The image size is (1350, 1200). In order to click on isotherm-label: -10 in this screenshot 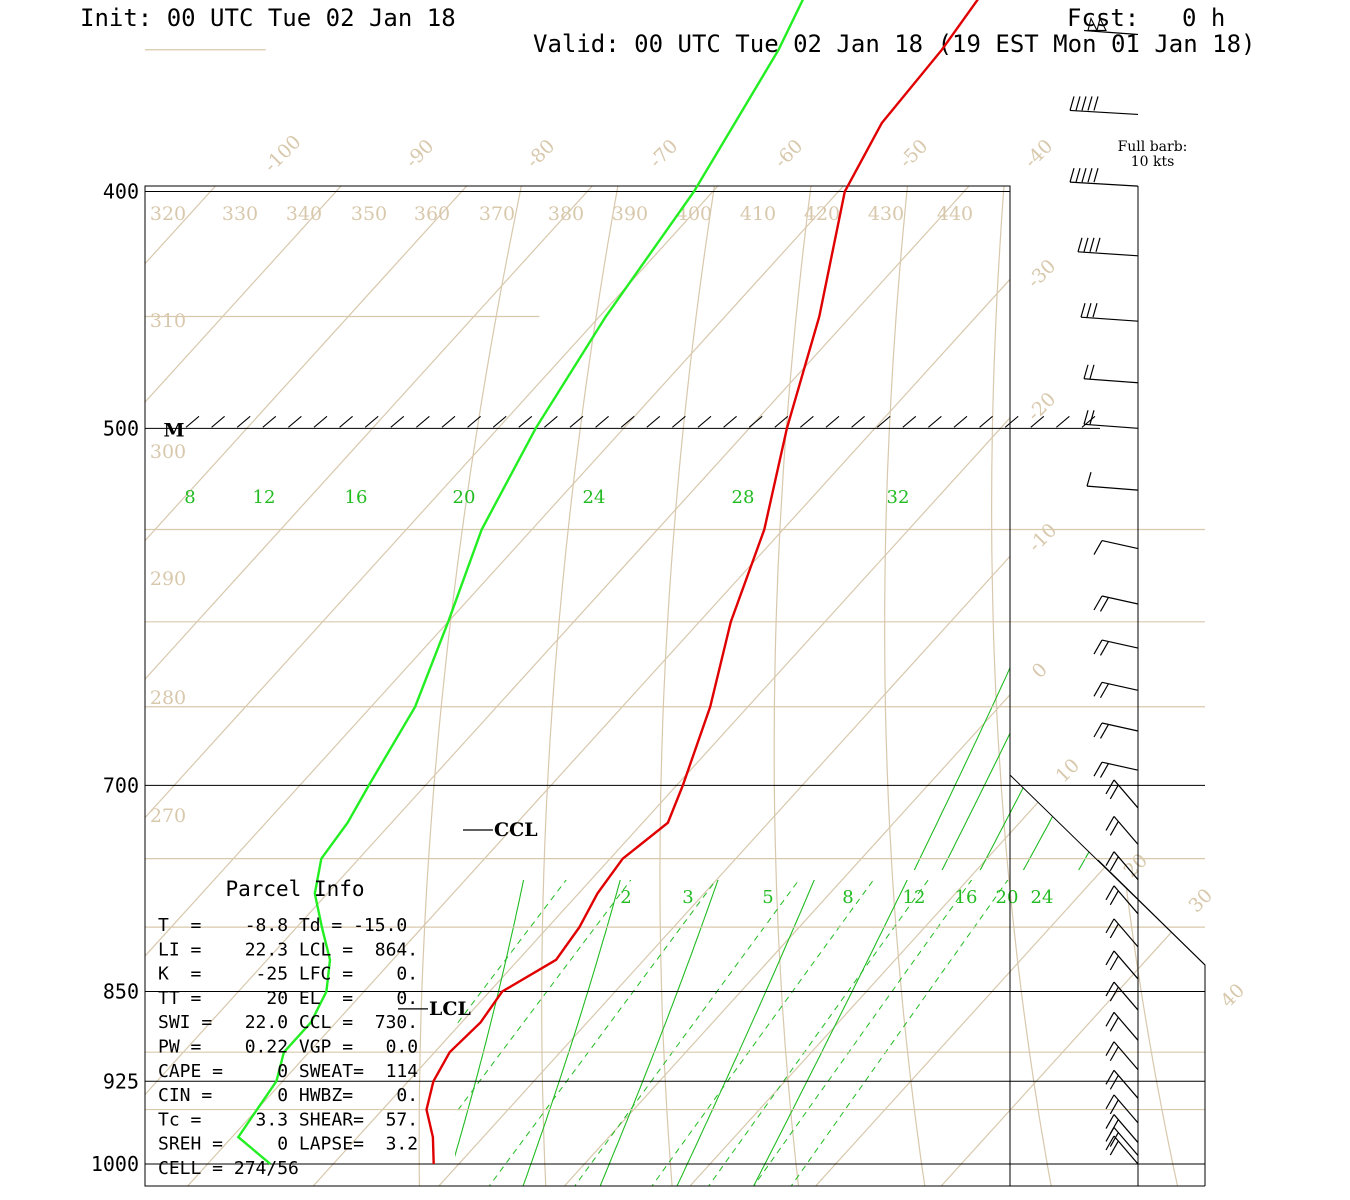, I will do `click(1042, 537)`.